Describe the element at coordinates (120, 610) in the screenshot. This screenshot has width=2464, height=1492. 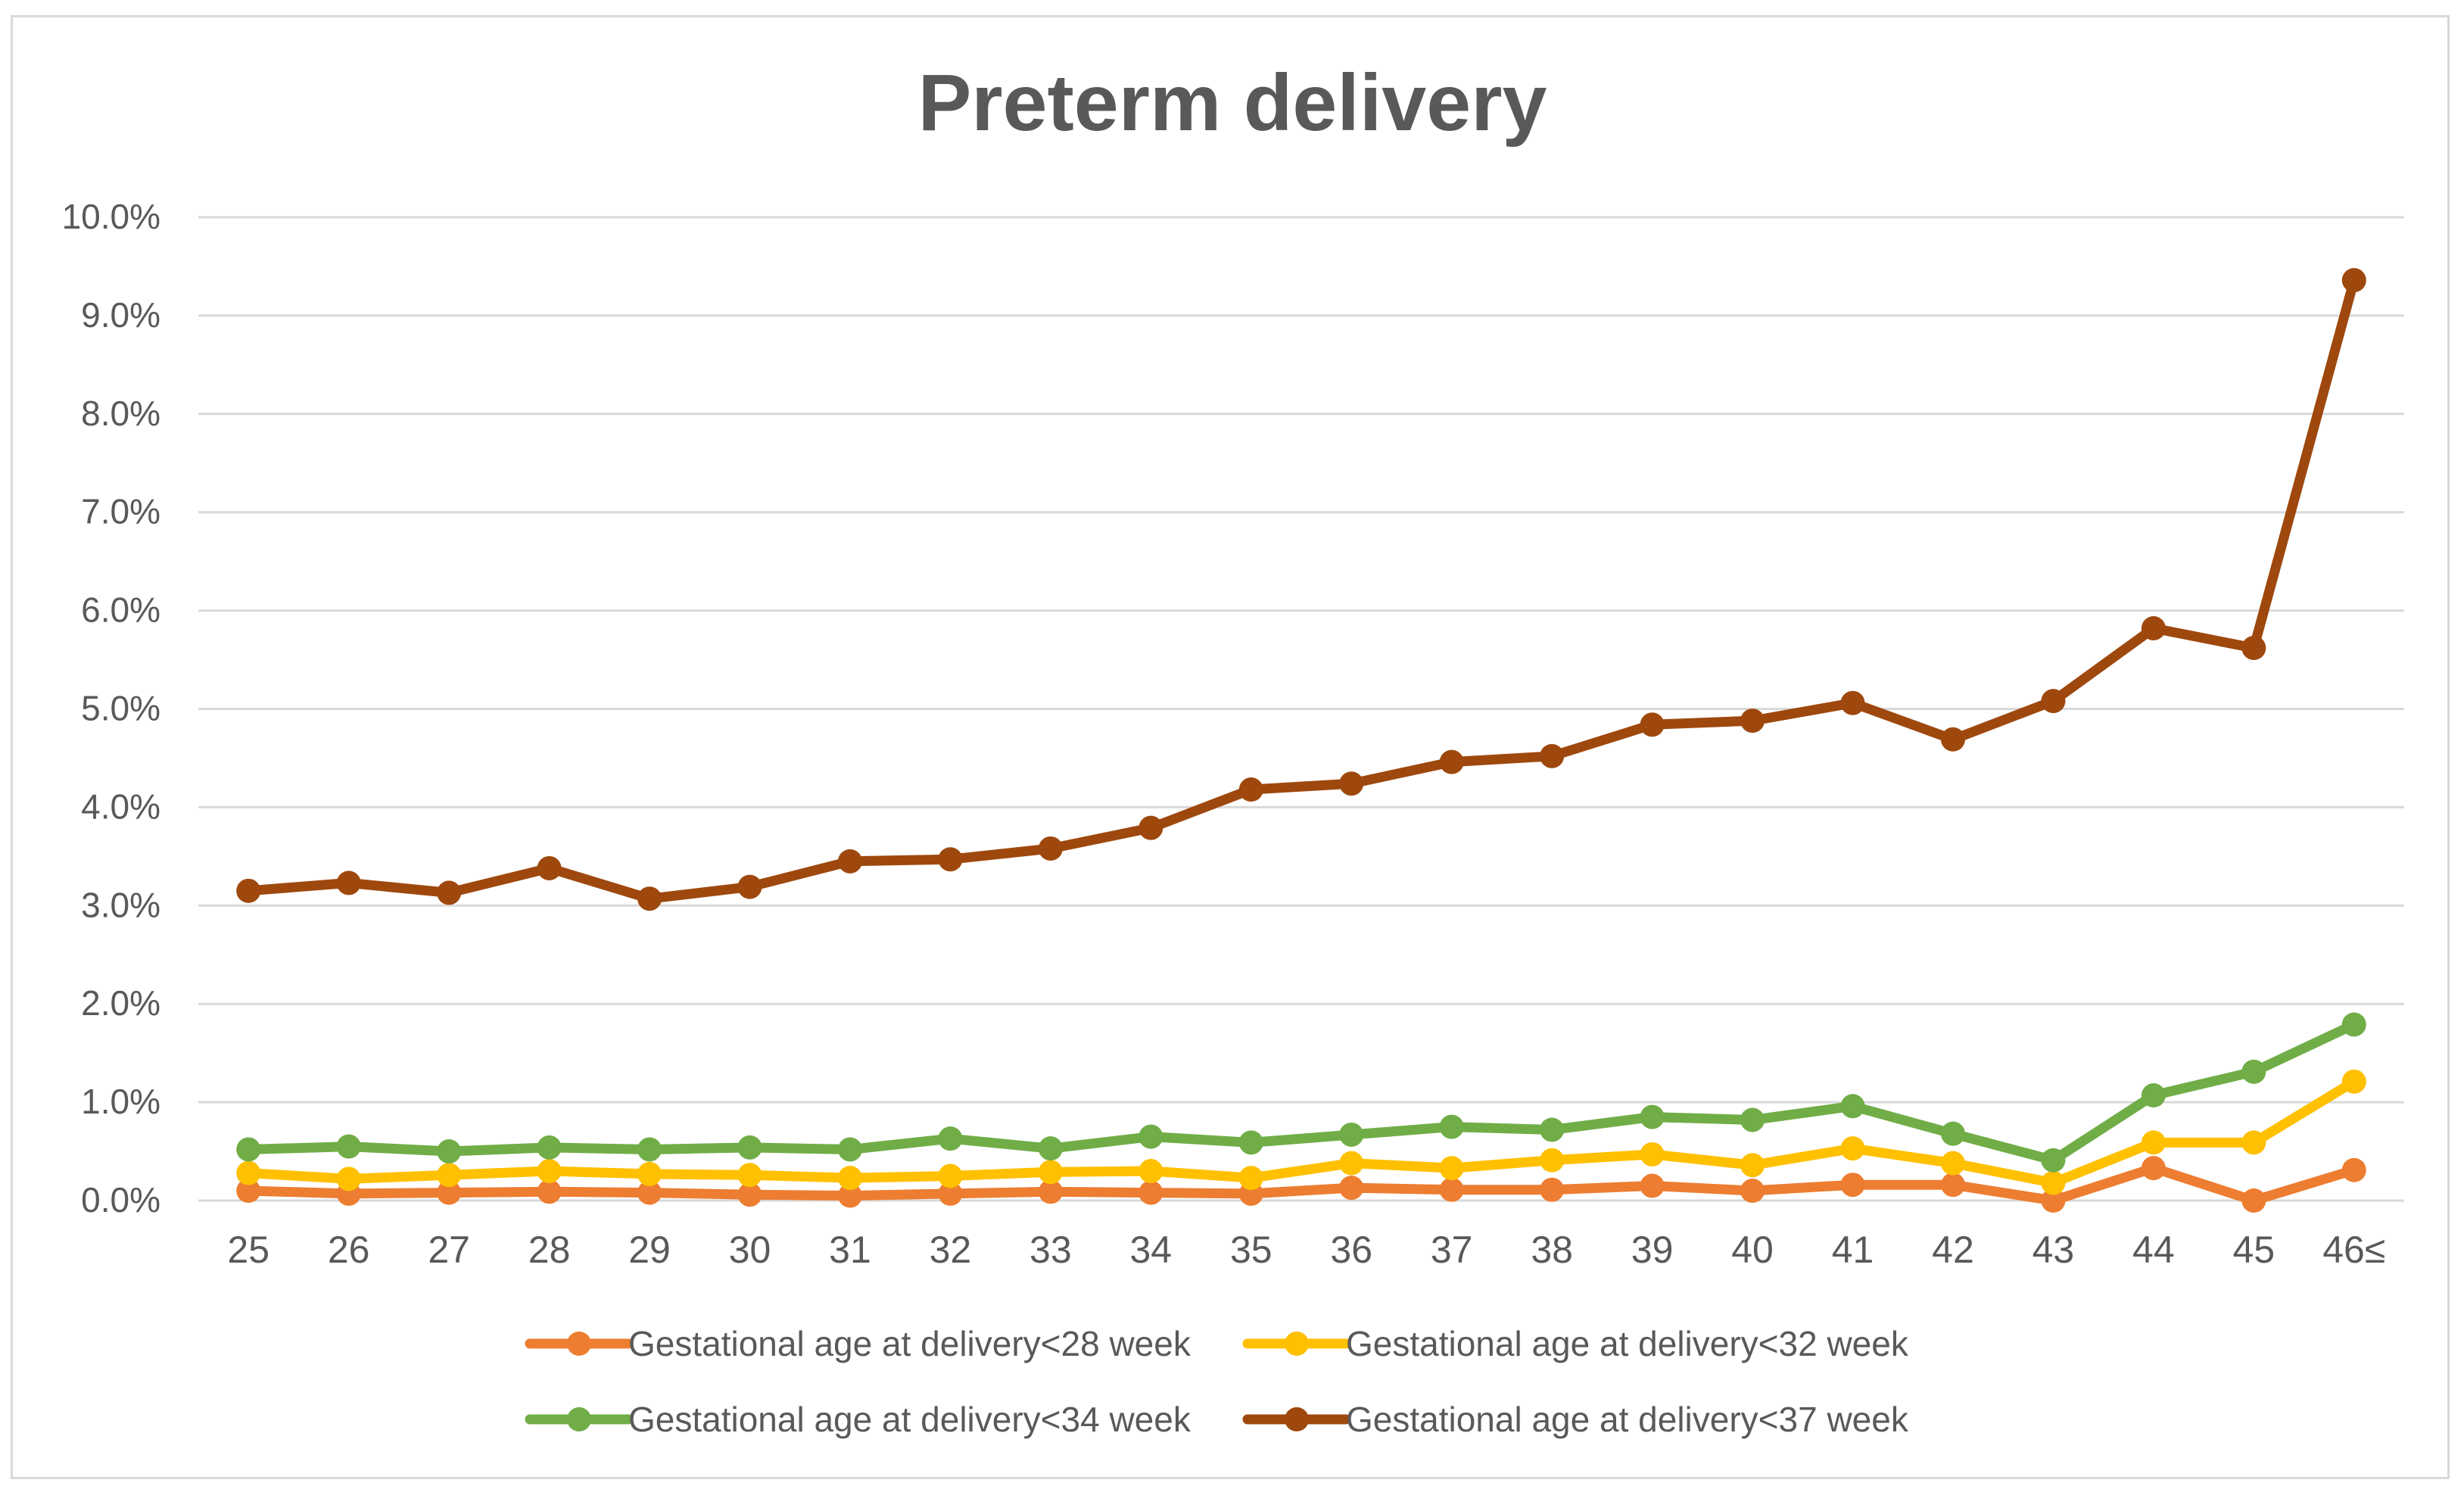
I see `y-tick-label: 6.0%` at that location.